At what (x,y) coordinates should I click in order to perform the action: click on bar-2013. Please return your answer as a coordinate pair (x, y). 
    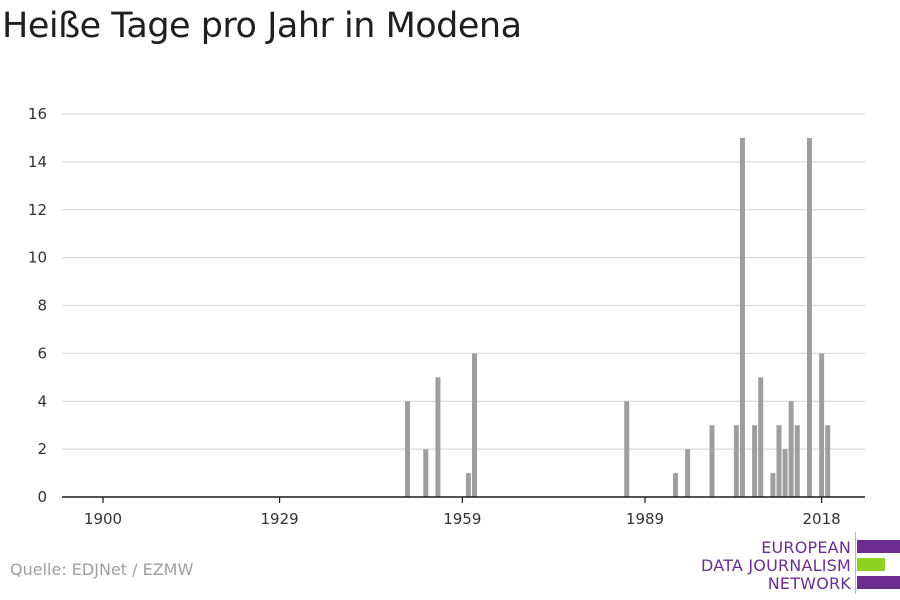
    Looking at the image, I should click on (791, 449).